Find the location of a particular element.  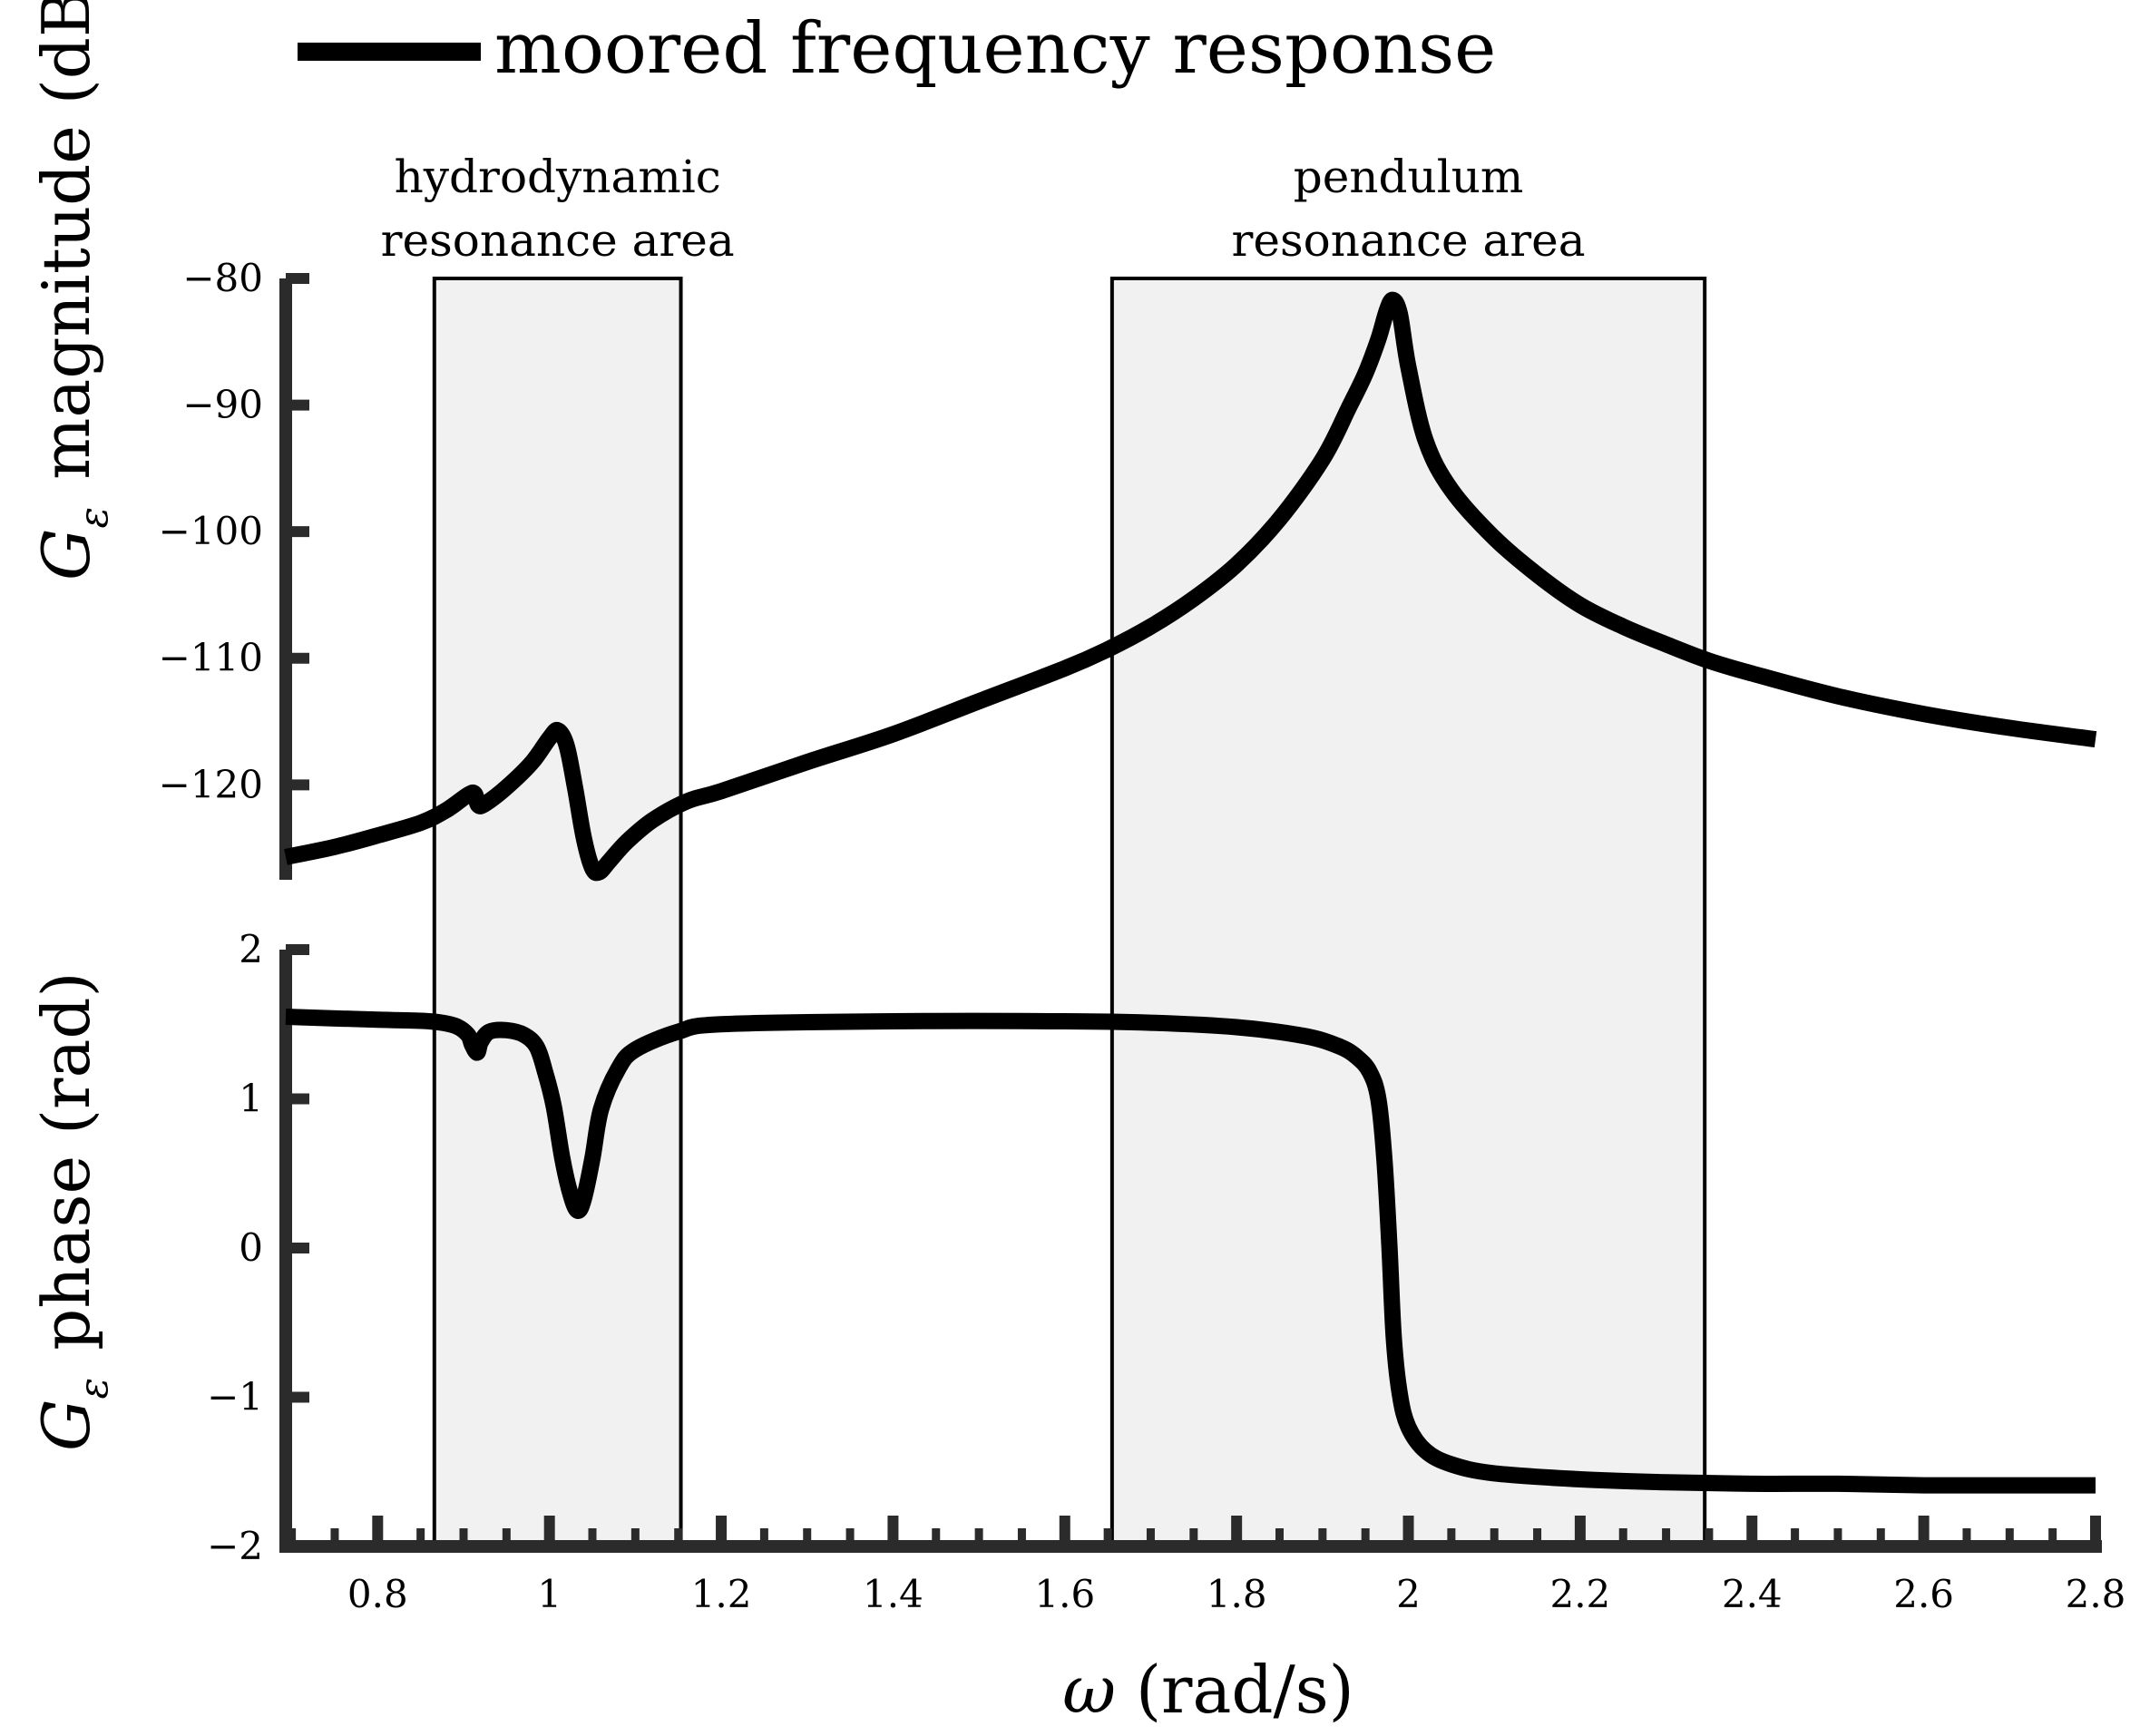

x-tick-label: 2.2 is located at coordinates (1580, 1594).